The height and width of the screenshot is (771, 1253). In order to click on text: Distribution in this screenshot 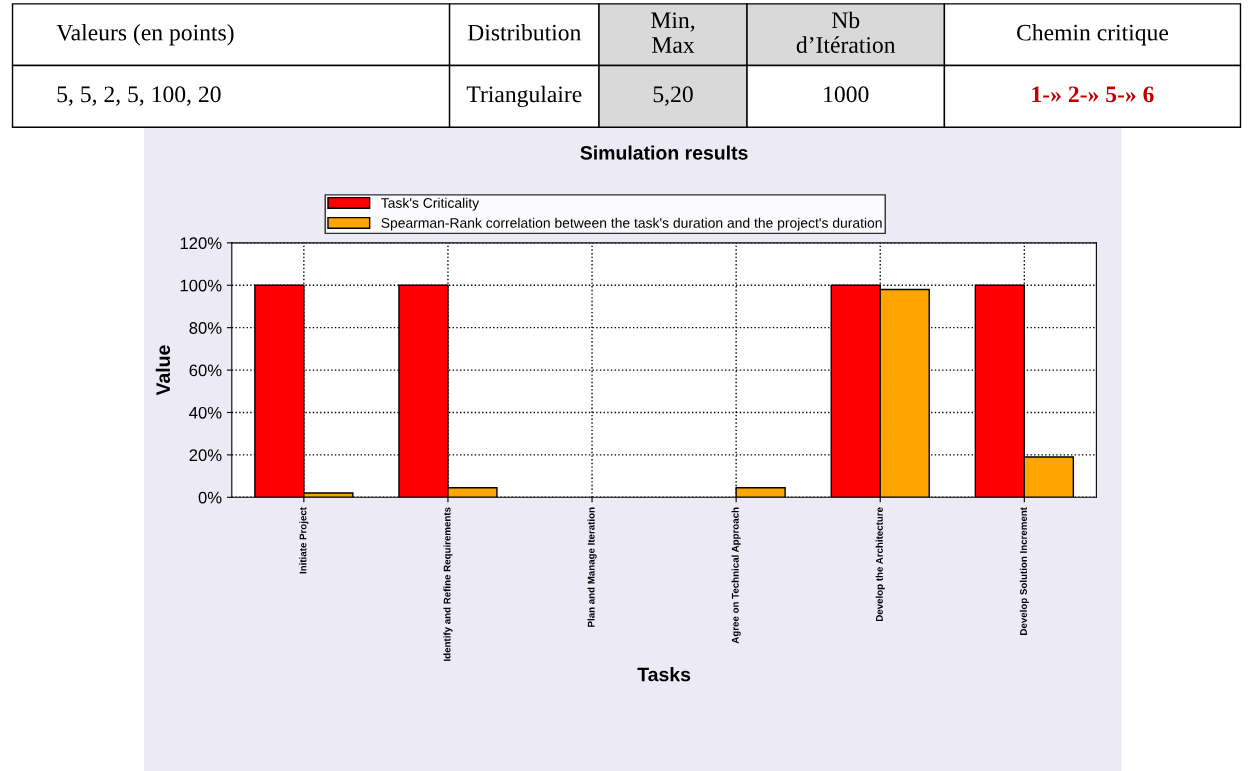, I will do `click(524, 32)`.